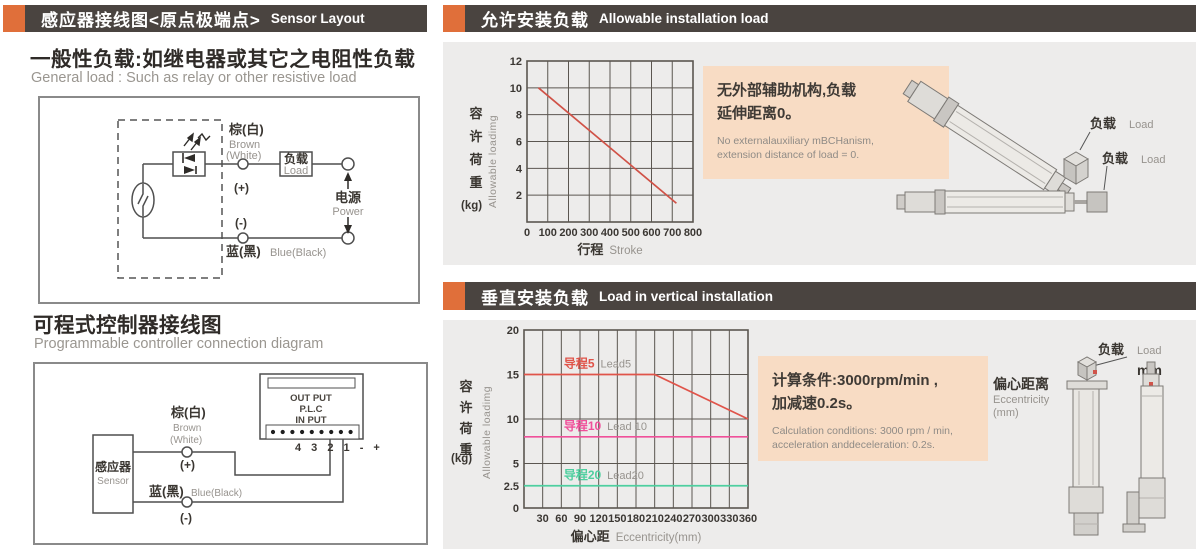 The height and width of the screenshot is (549, 1200). I want to click on svg-text: 30, so click(543, 519).